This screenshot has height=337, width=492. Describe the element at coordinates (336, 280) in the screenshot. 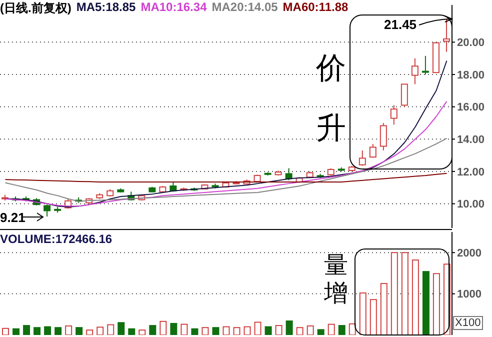

I see `annotation: 量增` at that location.